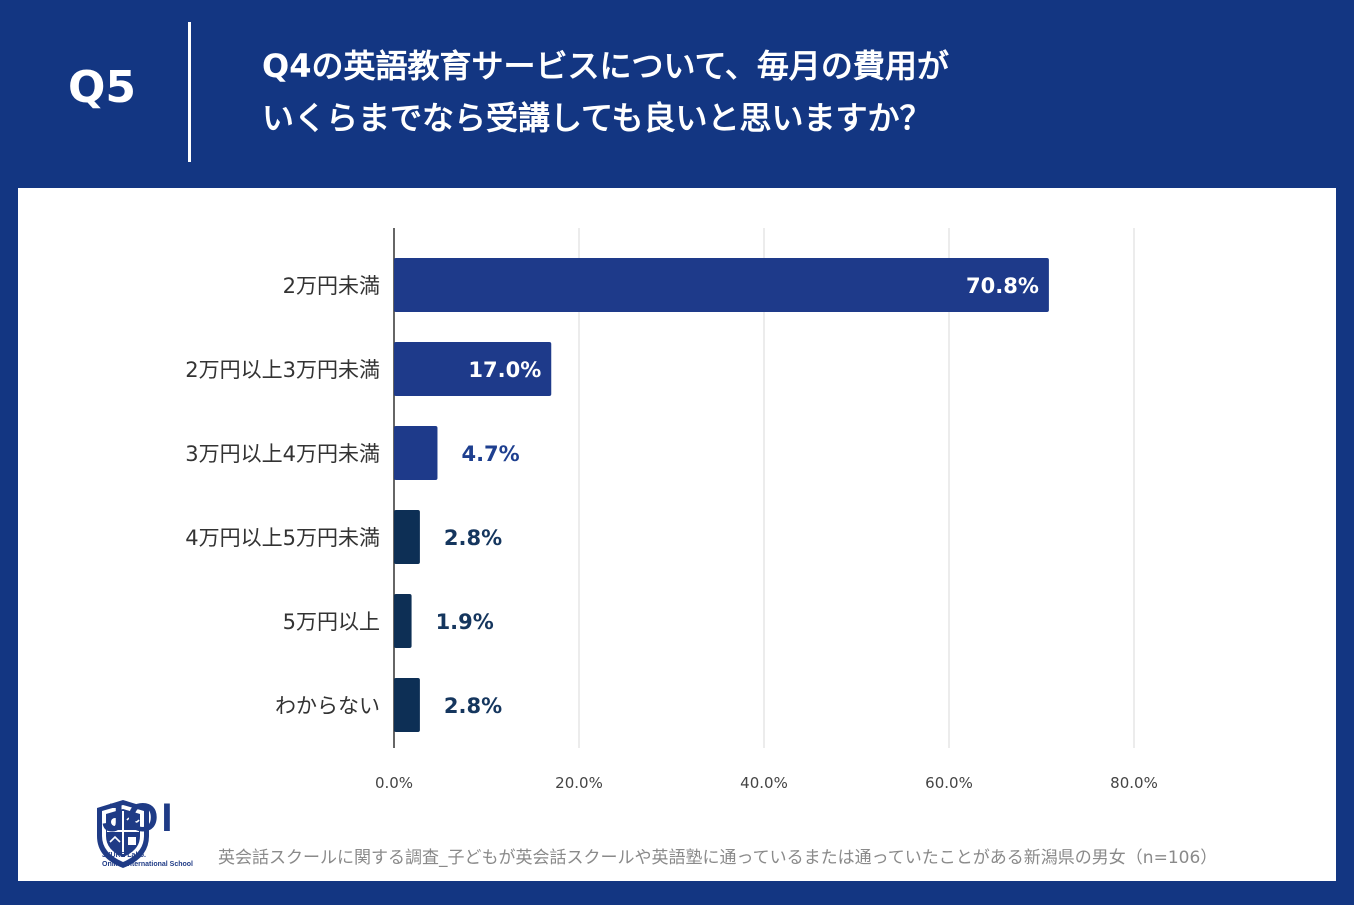  Describe the element at coordinates (465, 622) in the screenshot. I see `value-label: 1.9%` at that location.